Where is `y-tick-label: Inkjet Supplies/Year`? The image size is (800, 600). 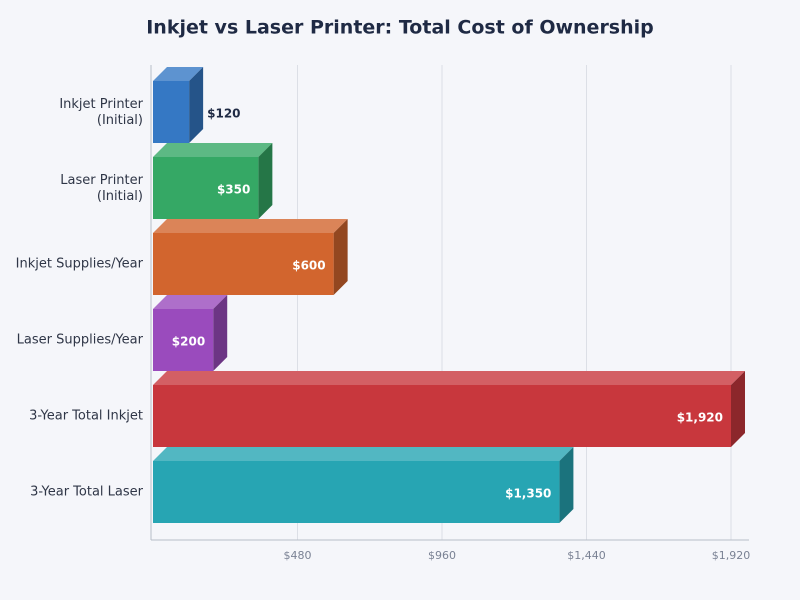 y-tick-label: Inkjet Supplies/Year is located at coordinates (80, 264).